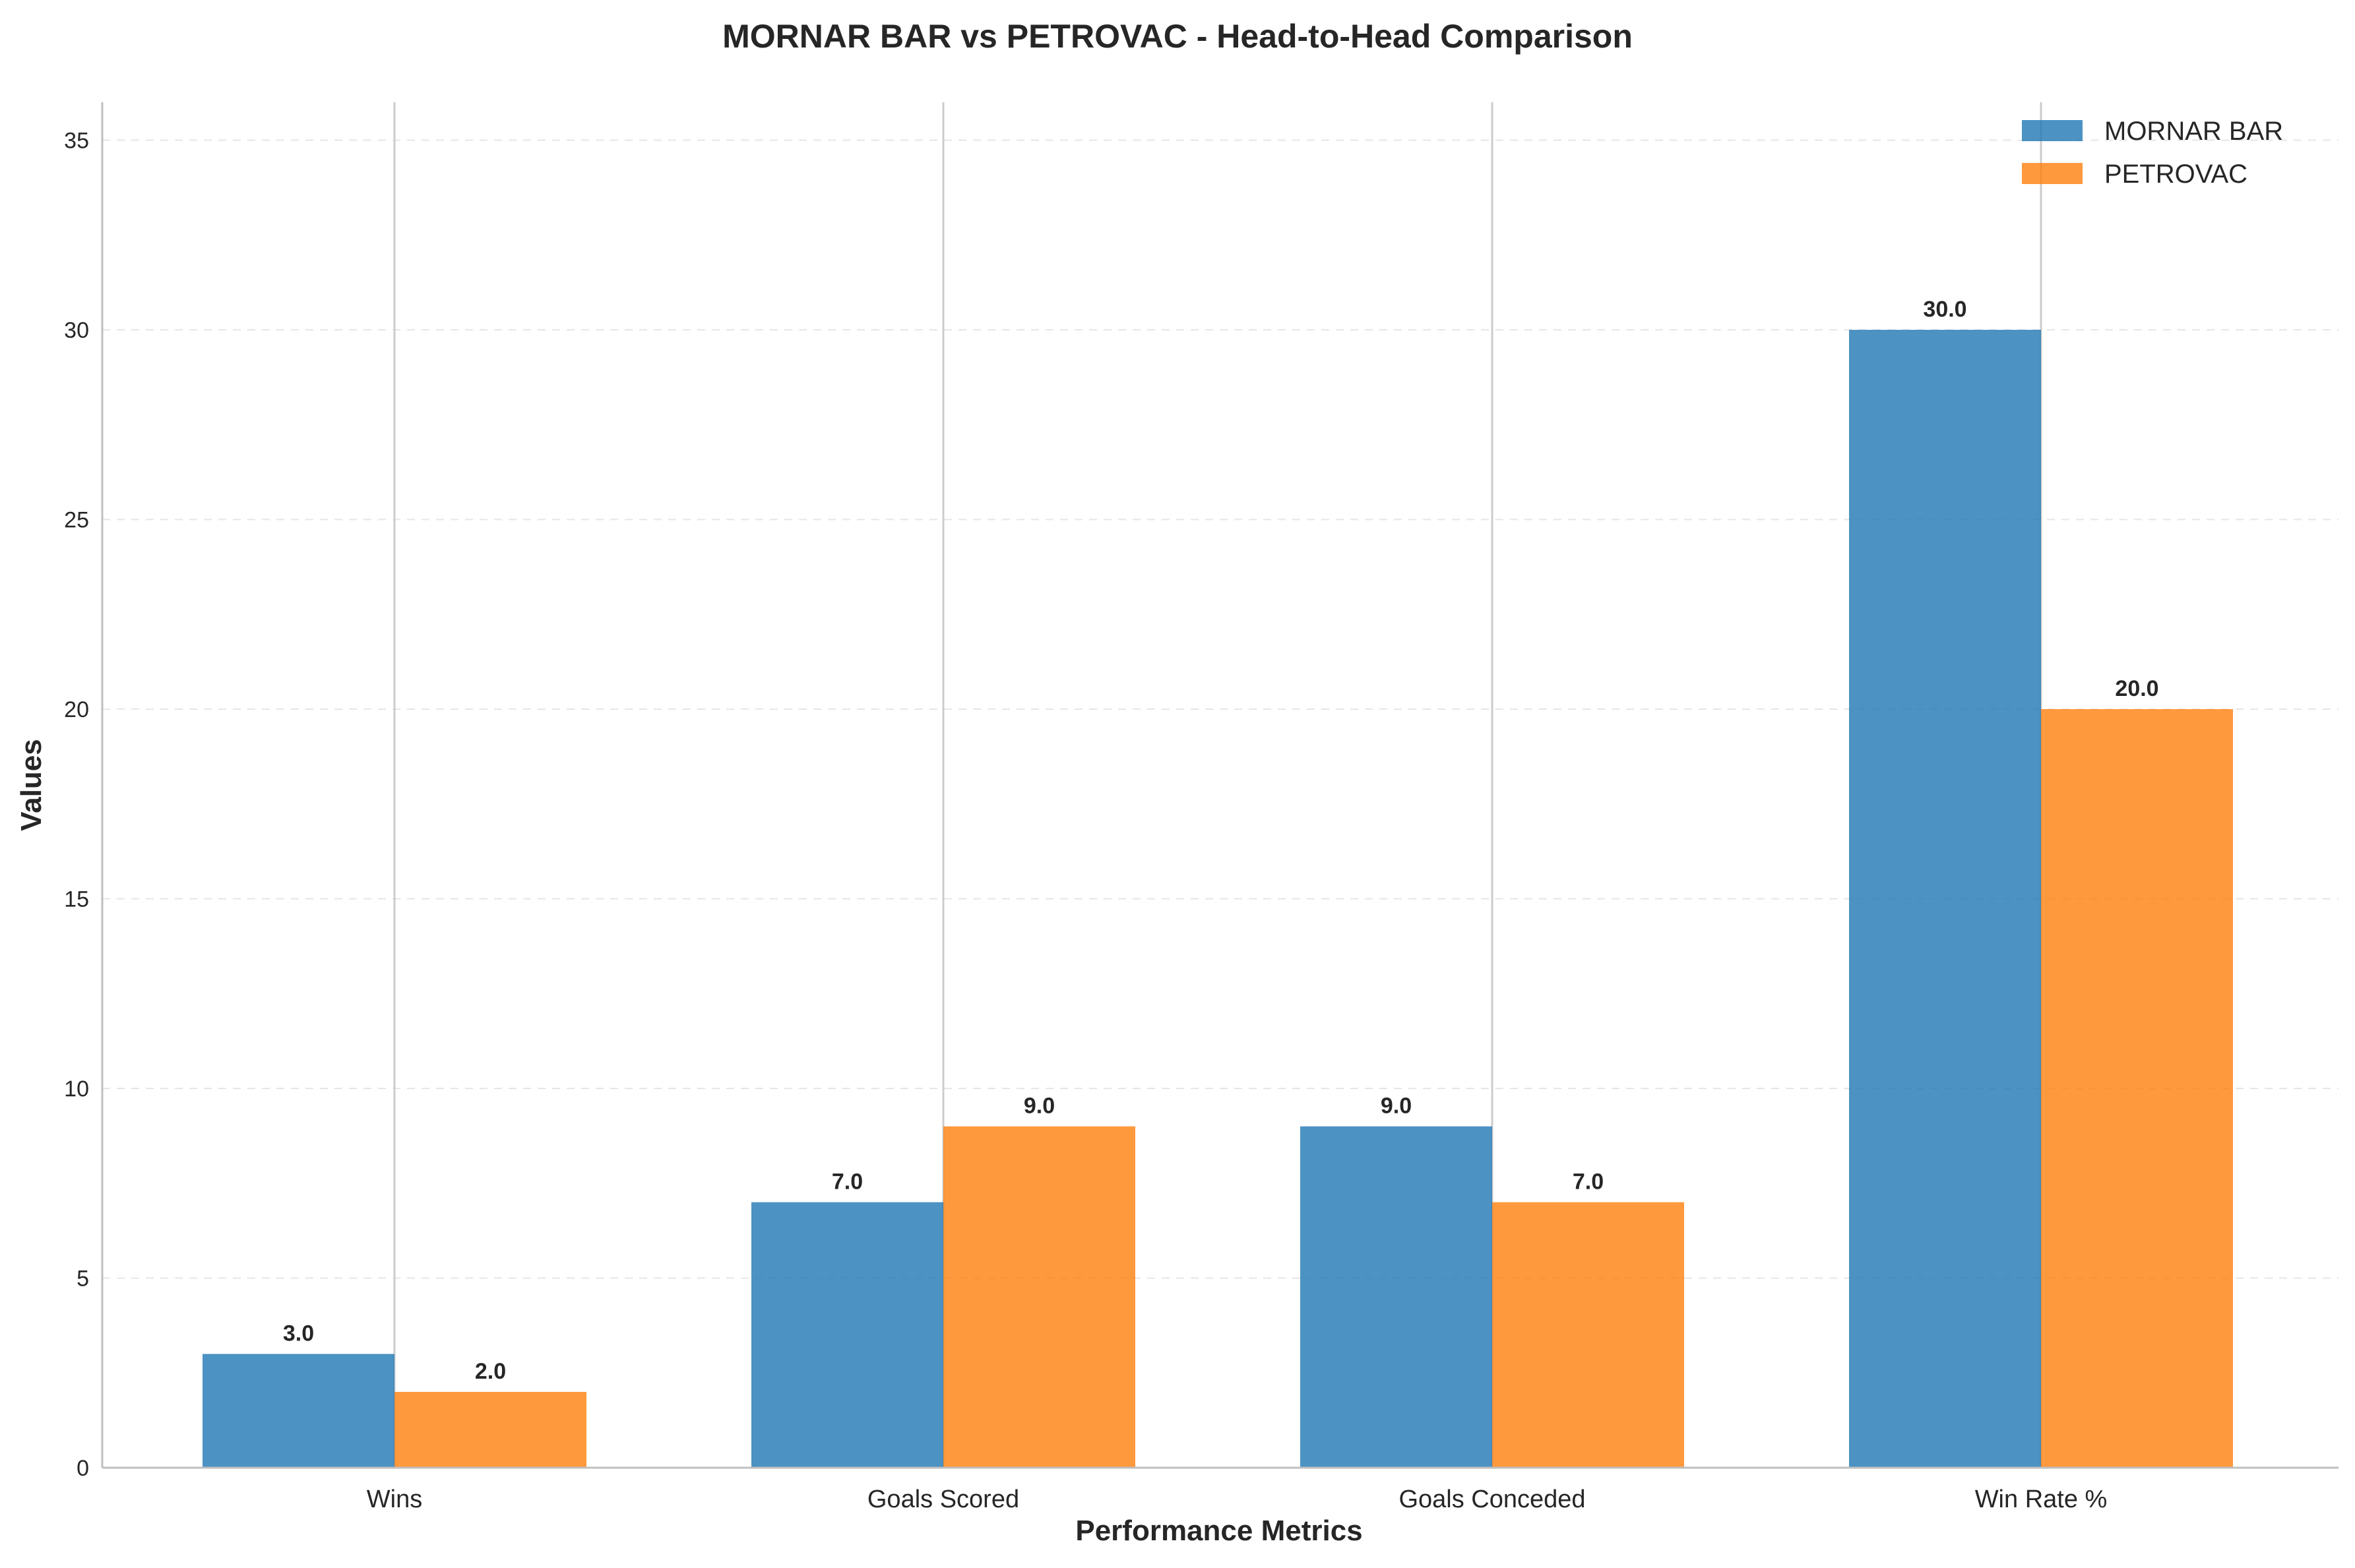  I want to click on x-tick-label: Goals Scored, so click(943, 1500).